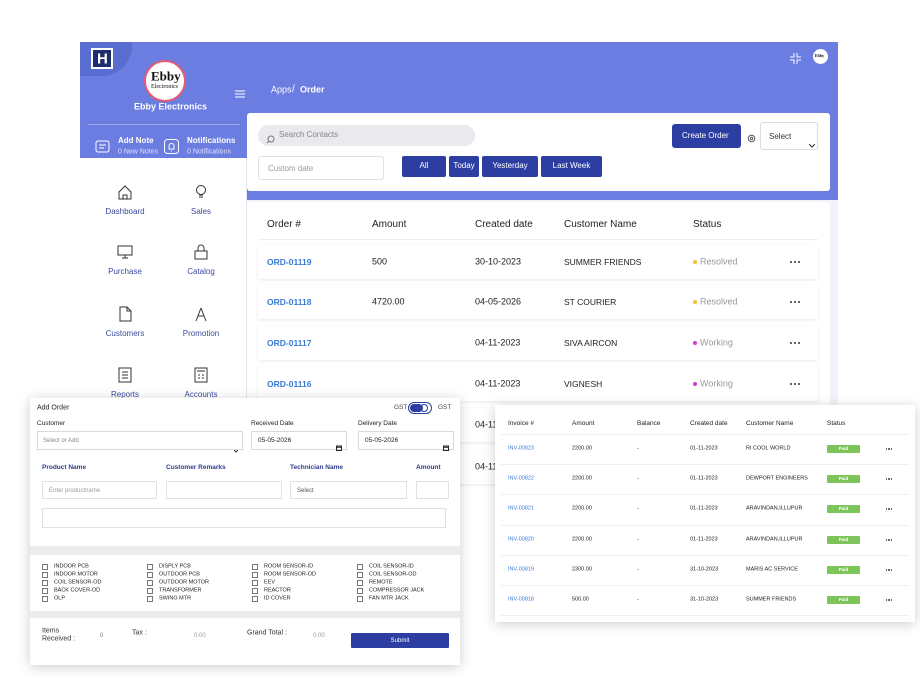  Describe the element at coordinates (290, 574) in the screenshot. I see `part-label: ROOM SENSOR-OD` at that location.